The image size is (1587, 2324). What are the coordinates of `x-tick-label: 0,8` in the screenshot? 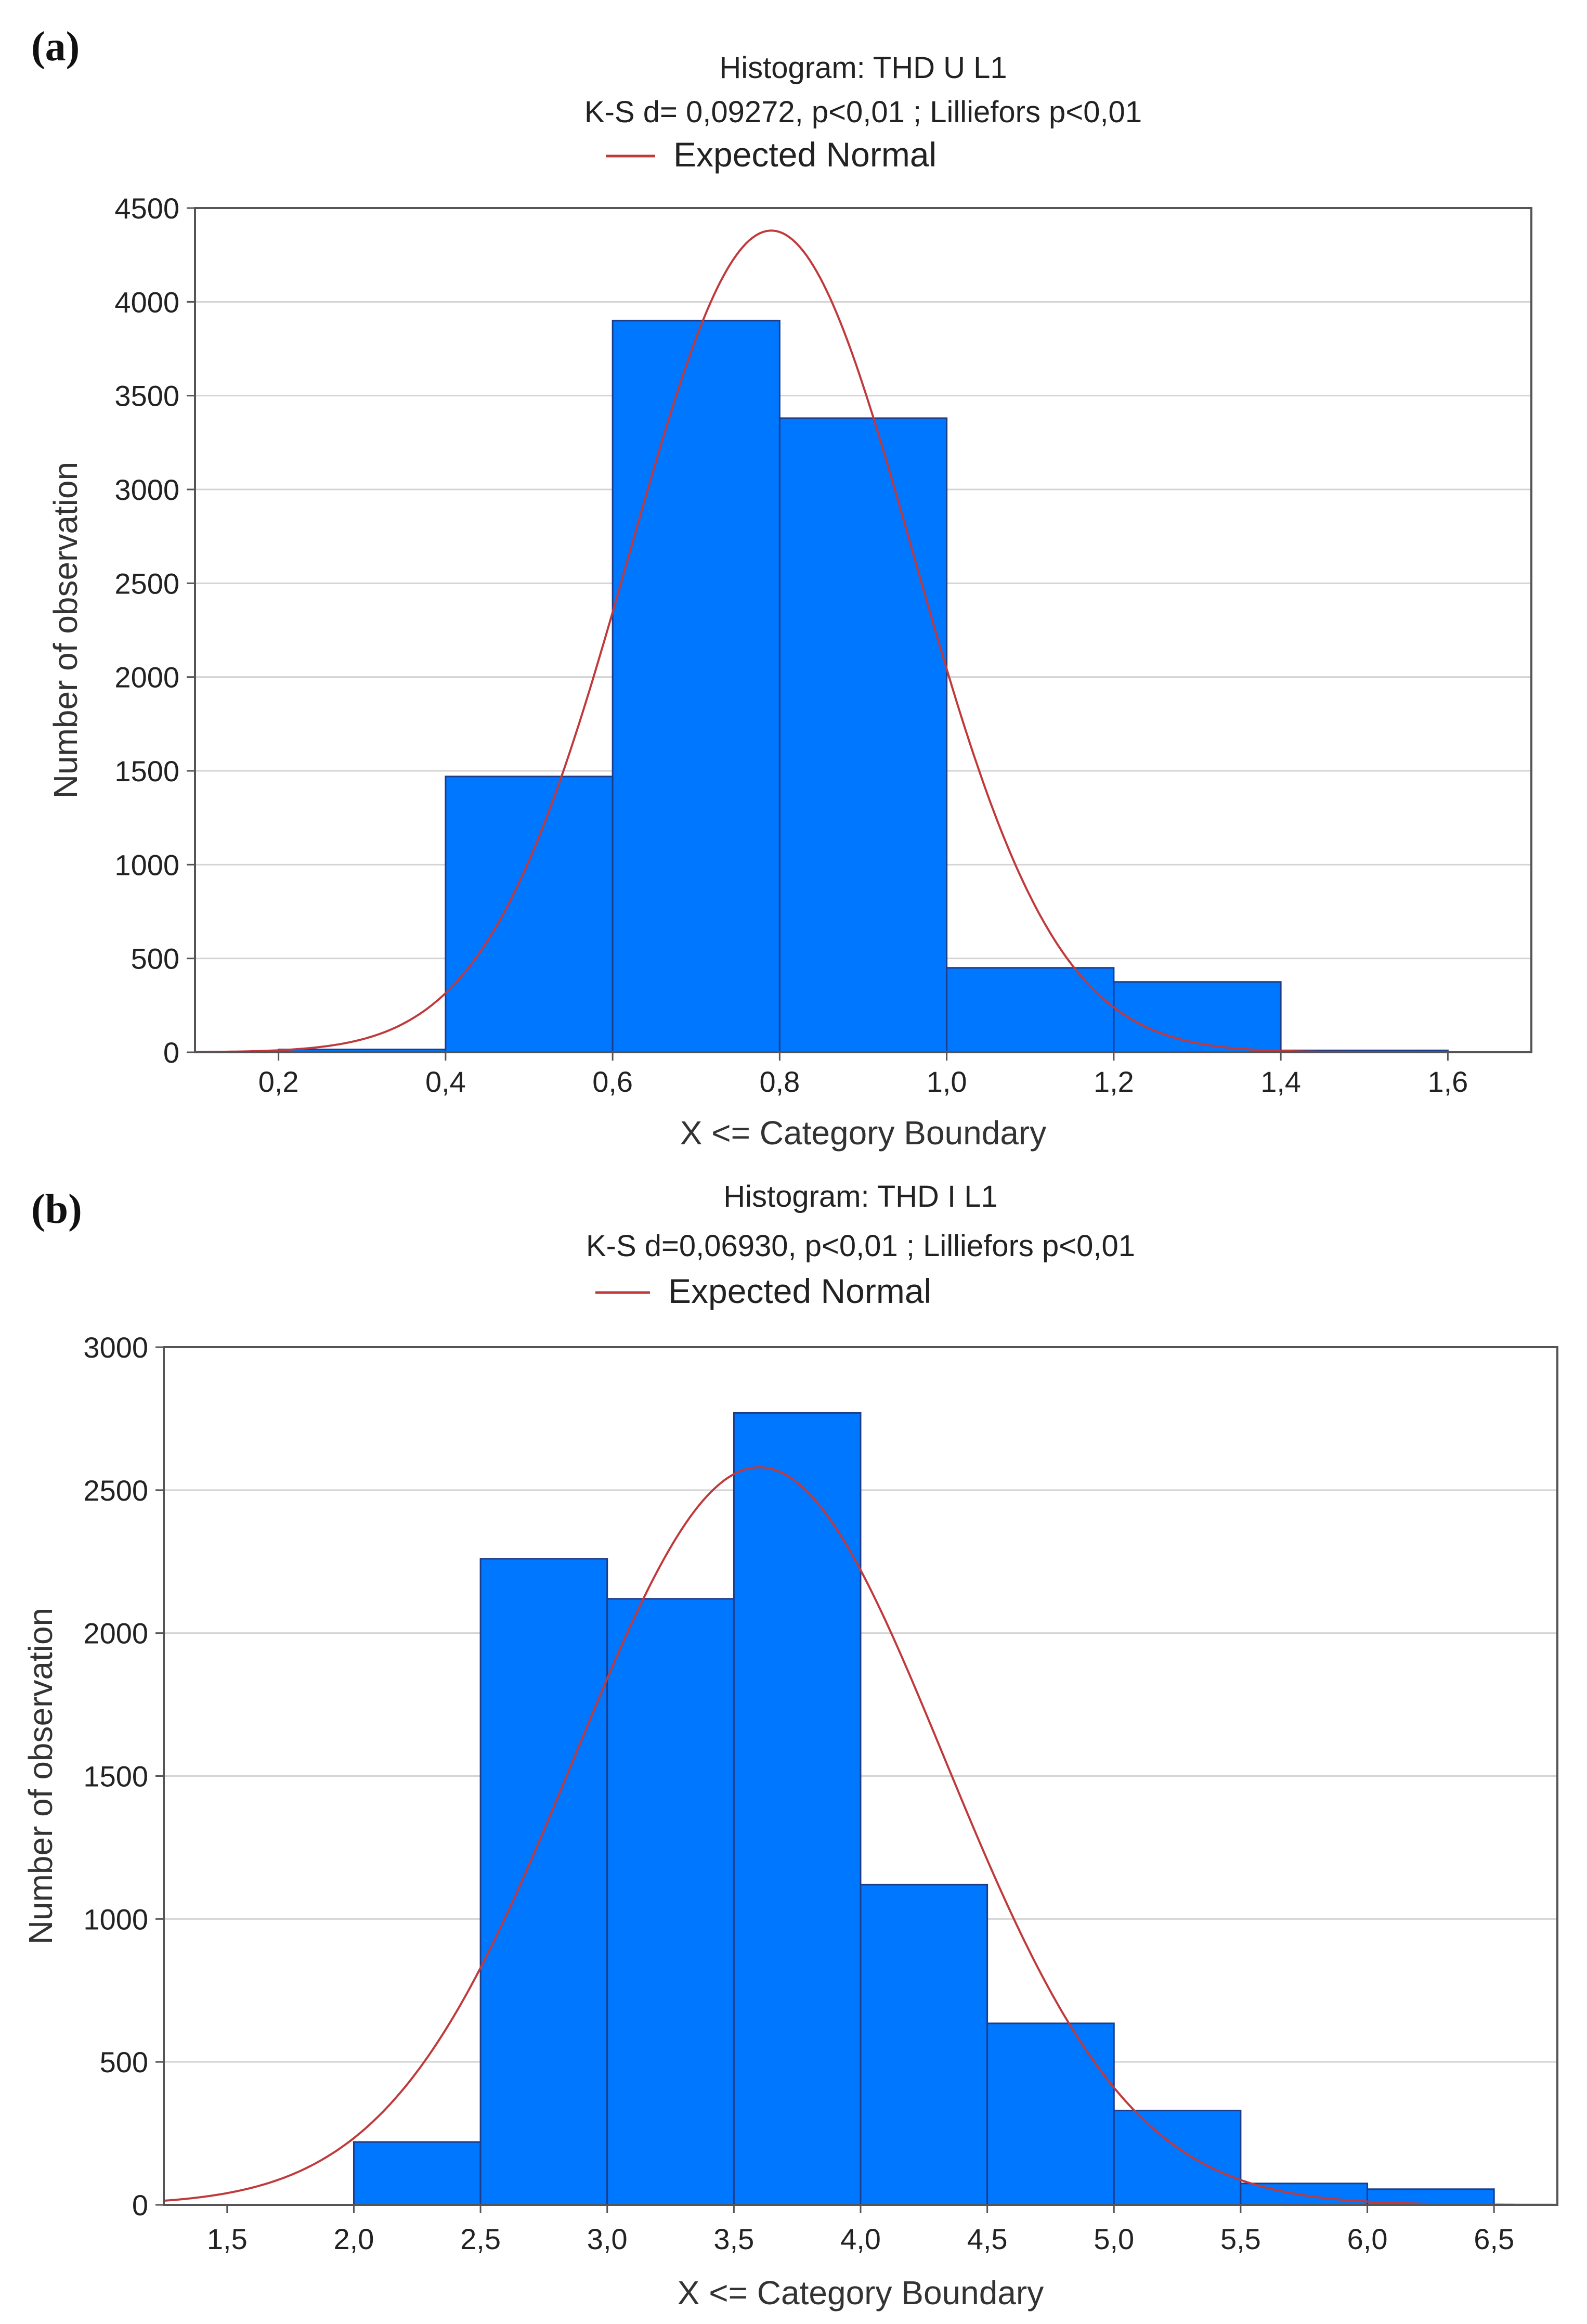 It's located at (779, 1081).